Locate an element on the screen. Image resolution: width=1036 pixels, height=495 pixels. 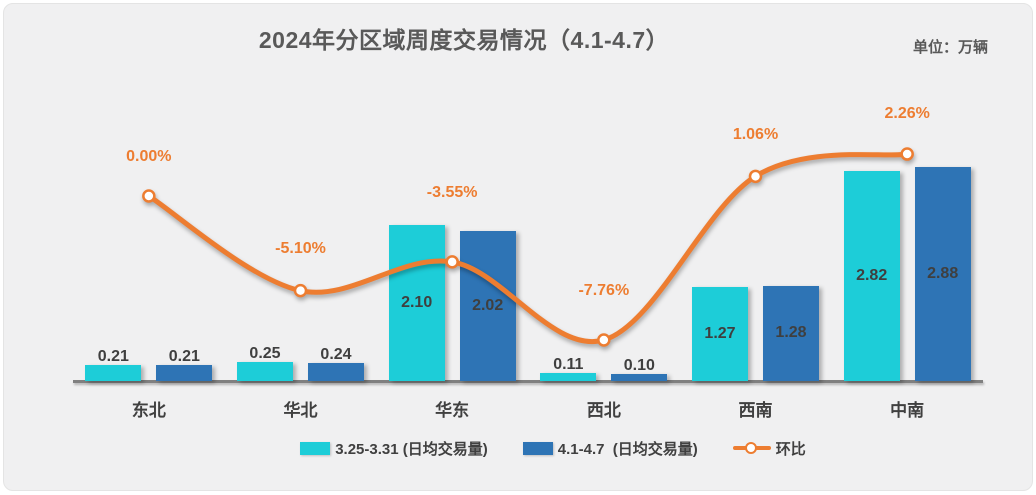
x-axis-label-西南: 西南 is located at coordinates (755, 410).